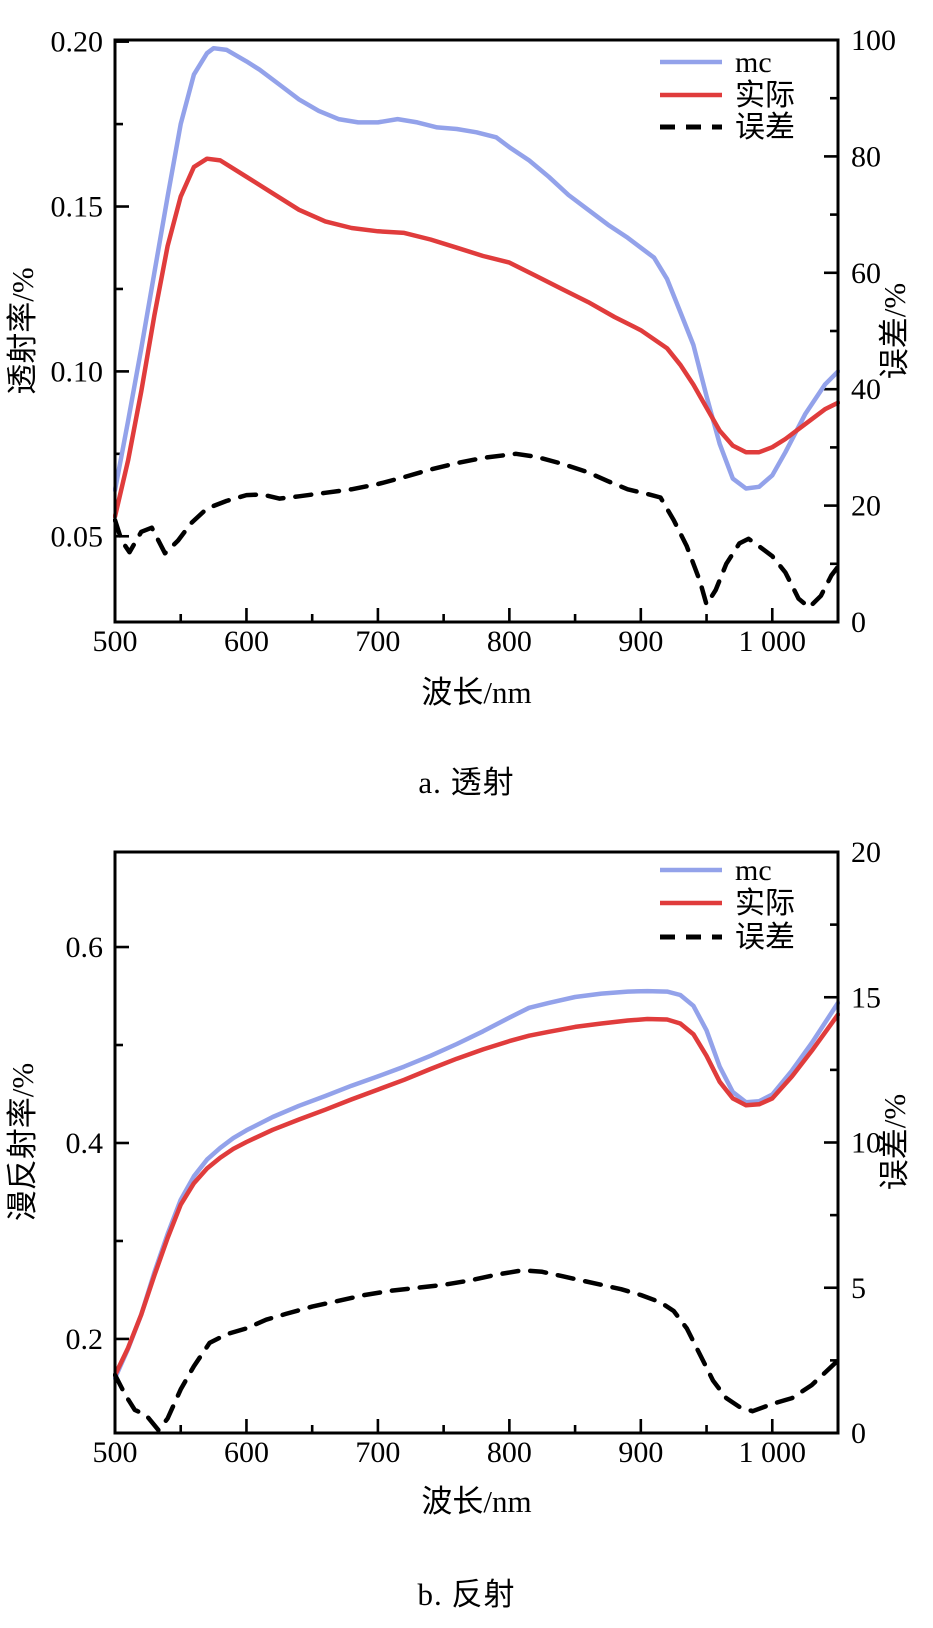 The height and width of the screenshot is (1628, 933). What do you see at coordinates (866, 997) in the screenshot?
I see `right-tick-label: 15` at bounding box center [866, 997].